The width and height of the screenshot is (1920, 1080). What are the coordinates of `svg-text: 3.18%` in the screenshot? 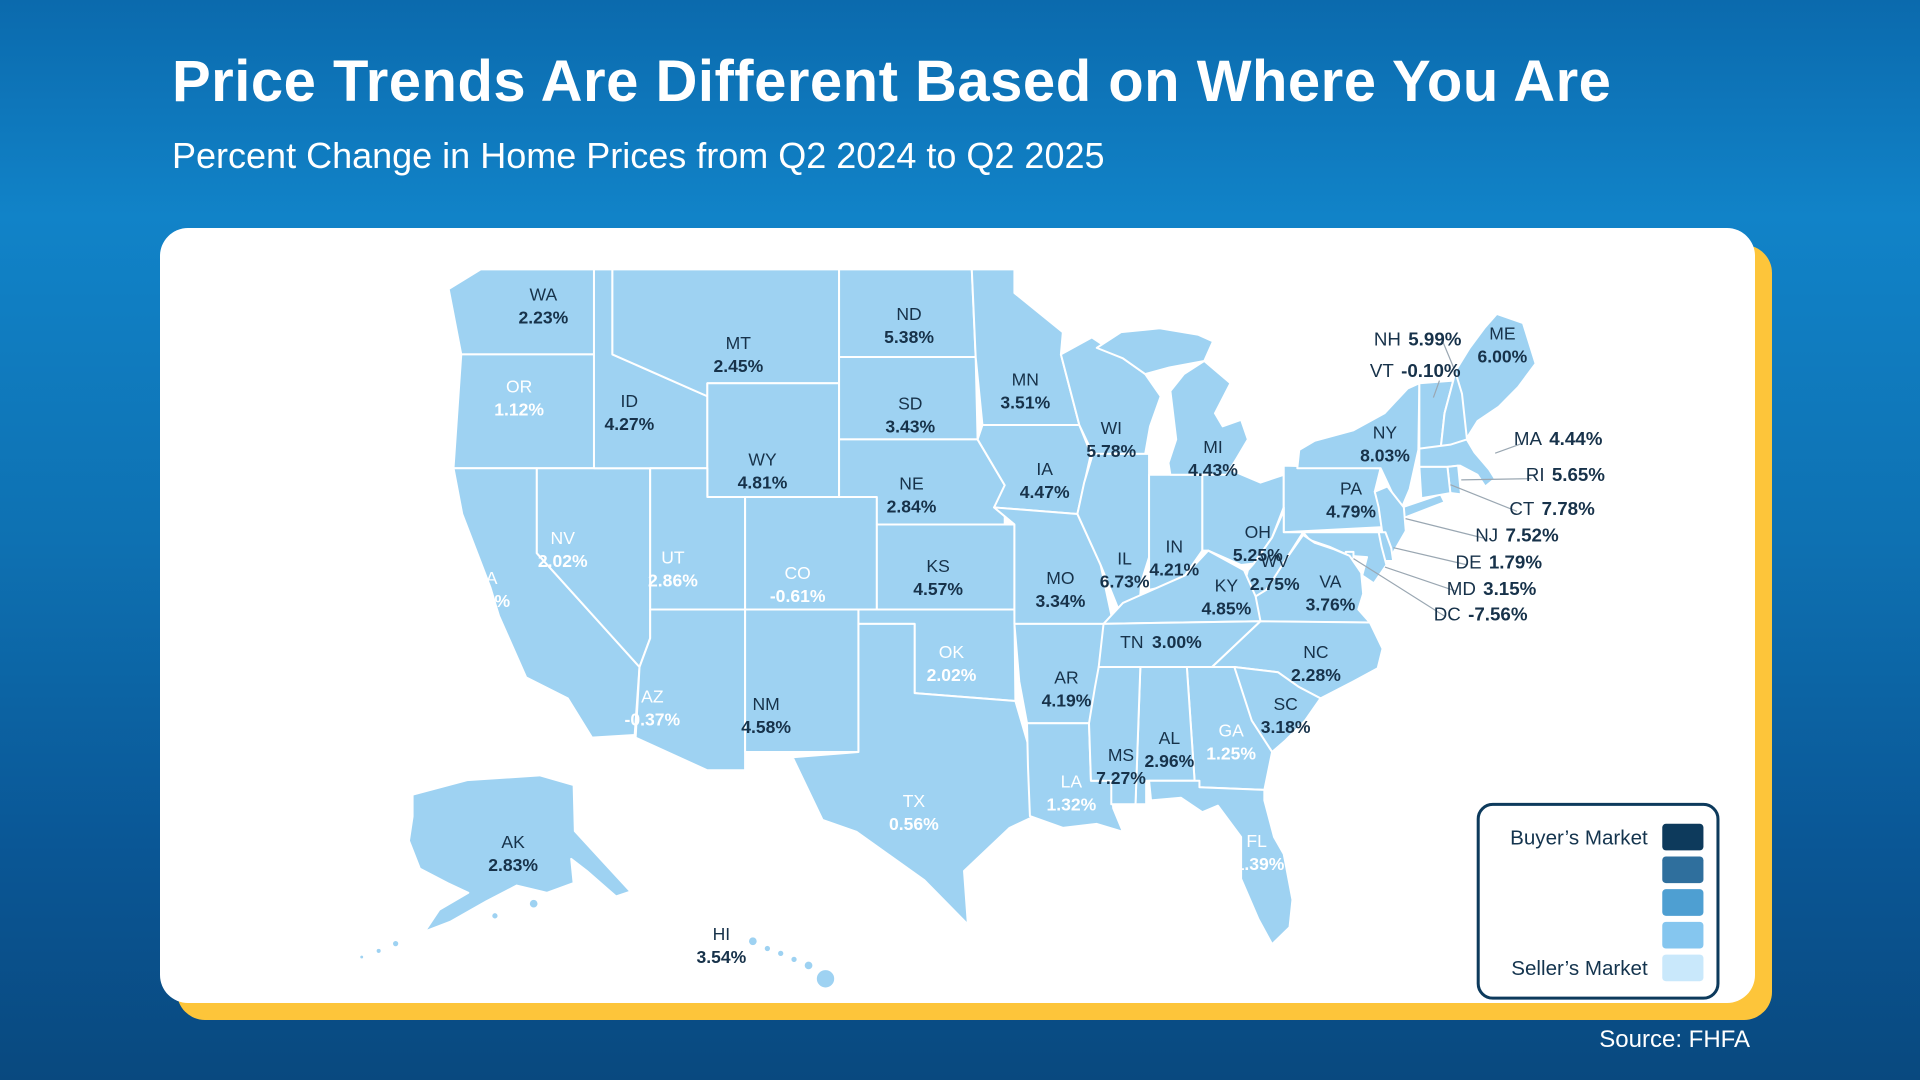 It's located at (1286, 727).